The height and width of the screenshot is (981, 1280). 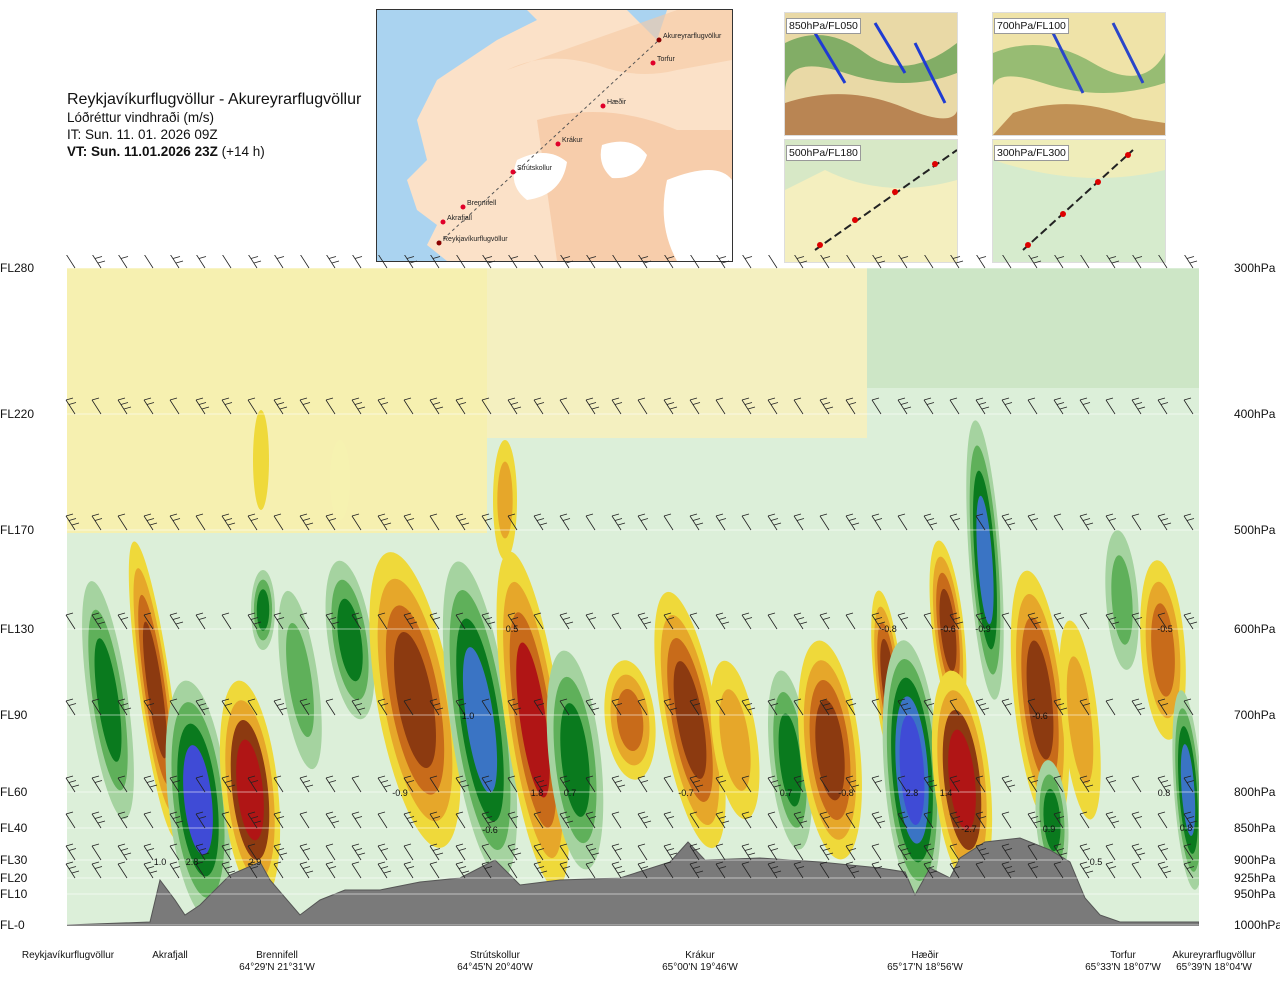 What do you see at coordinates (1165, 629) in the screenshot?
I see `value-label: -0.5` at bounding box center [1165, 629].